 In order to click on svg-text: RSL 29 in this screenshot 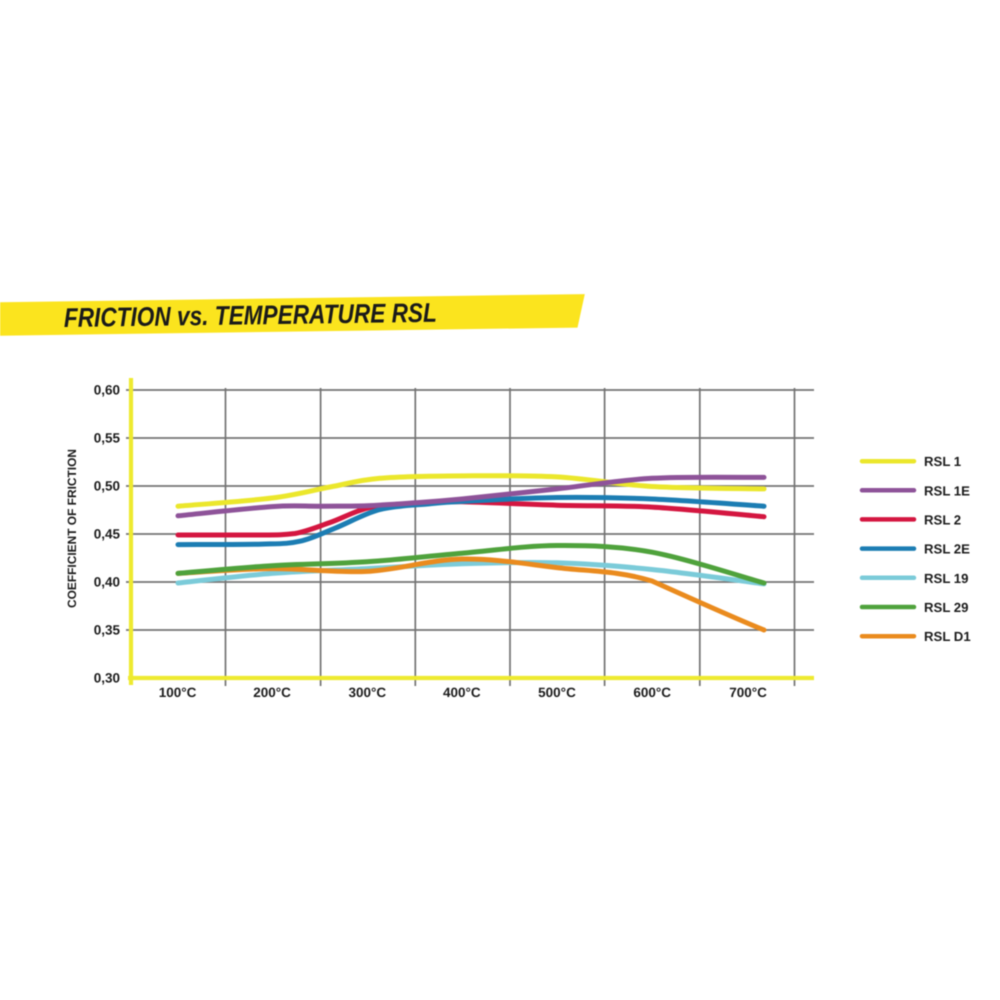, I will do `click(946, 607)`.